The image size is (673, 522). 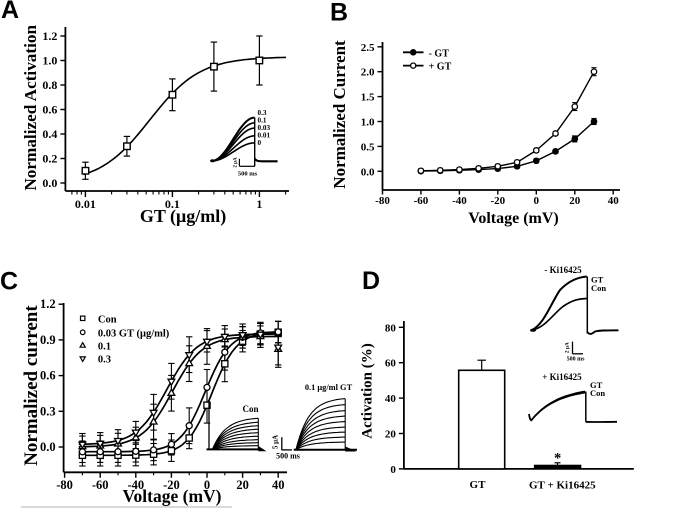 I want to click on svg-text: 1.5, so click(x=368, y=98).